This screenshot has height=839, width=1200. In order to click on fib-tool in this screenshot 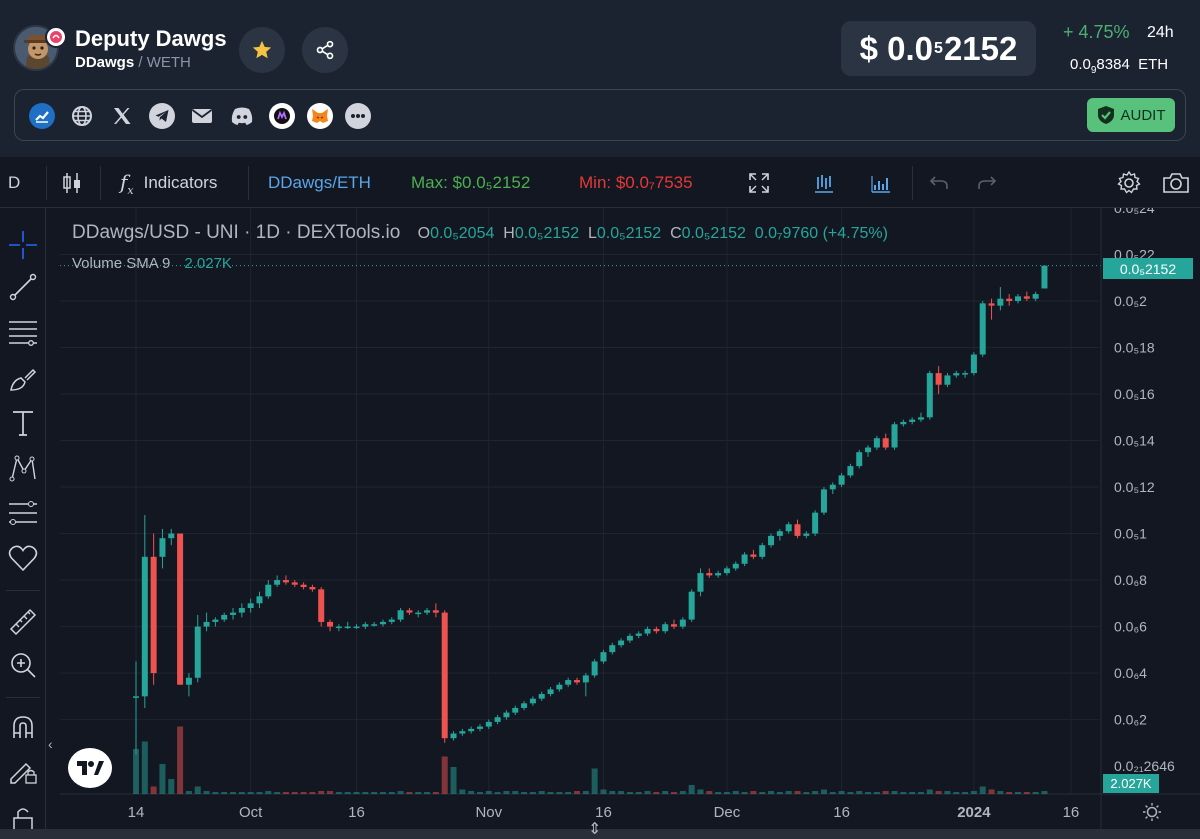, I will do `click(23, 513)`.